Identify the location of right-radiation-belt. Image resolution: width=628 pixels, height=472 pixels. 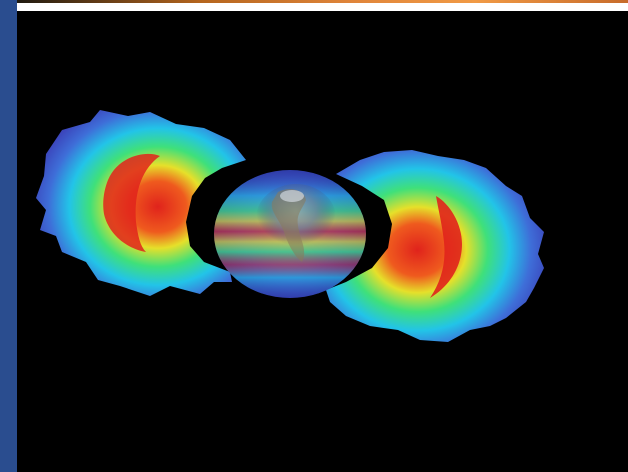
(435, 246).